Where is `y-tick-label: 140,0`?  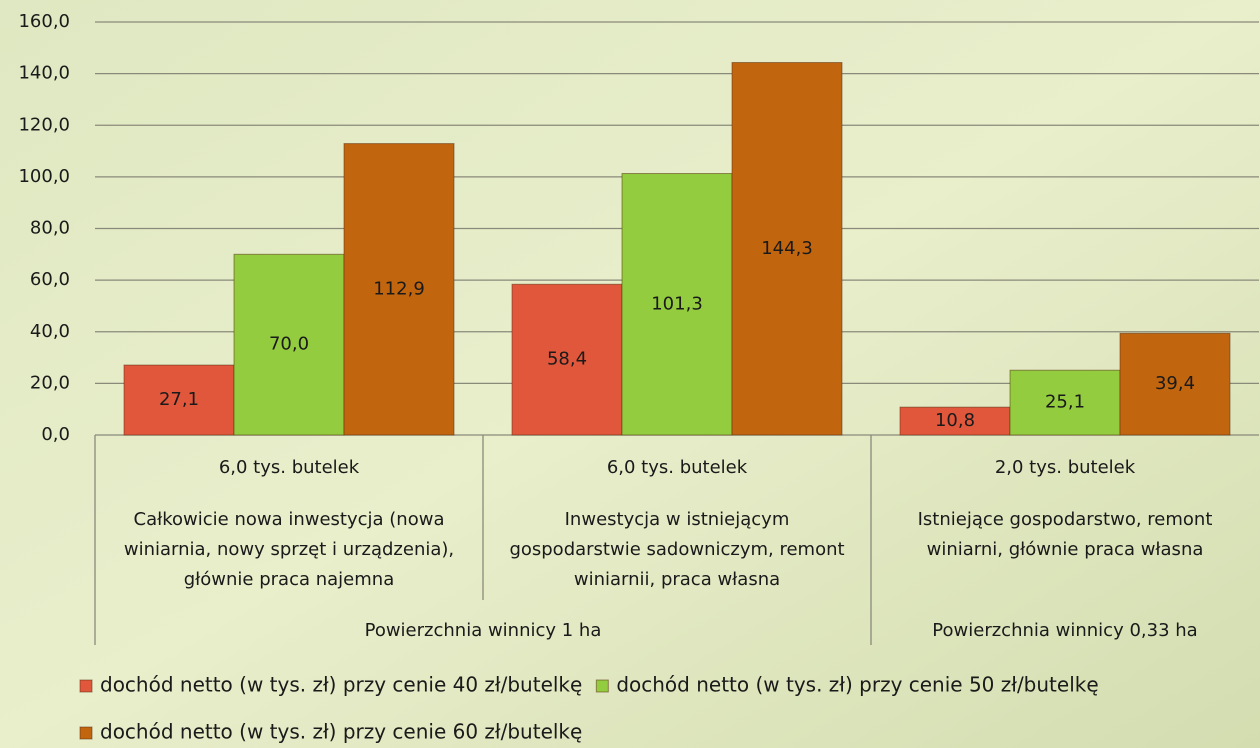
y-tick-label: 140,0 is located at coordinates (44, 73).